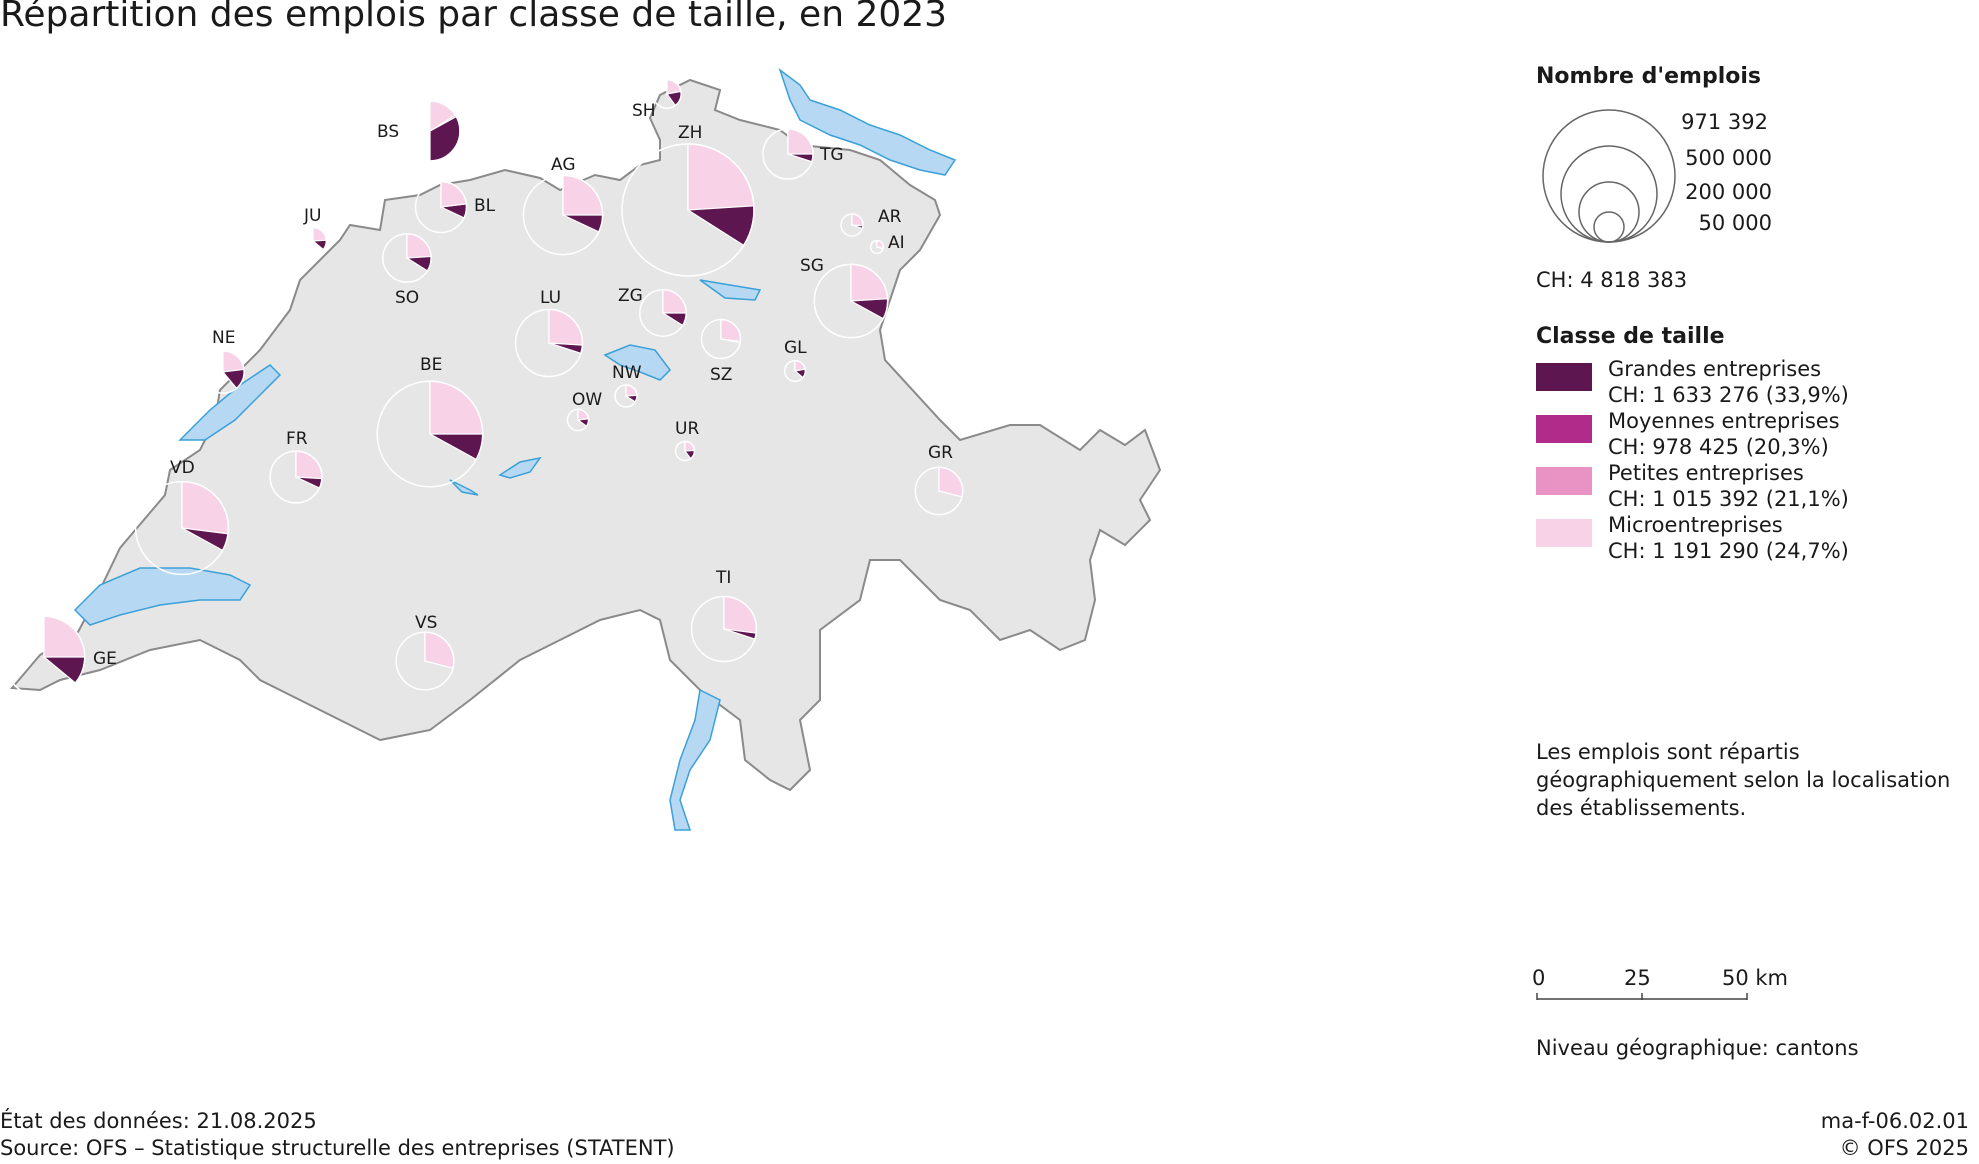 Image resolution: width=1979 pixels, height=1164 pixels. I want to click on canton-label-vd: VD, so click(182, 468).